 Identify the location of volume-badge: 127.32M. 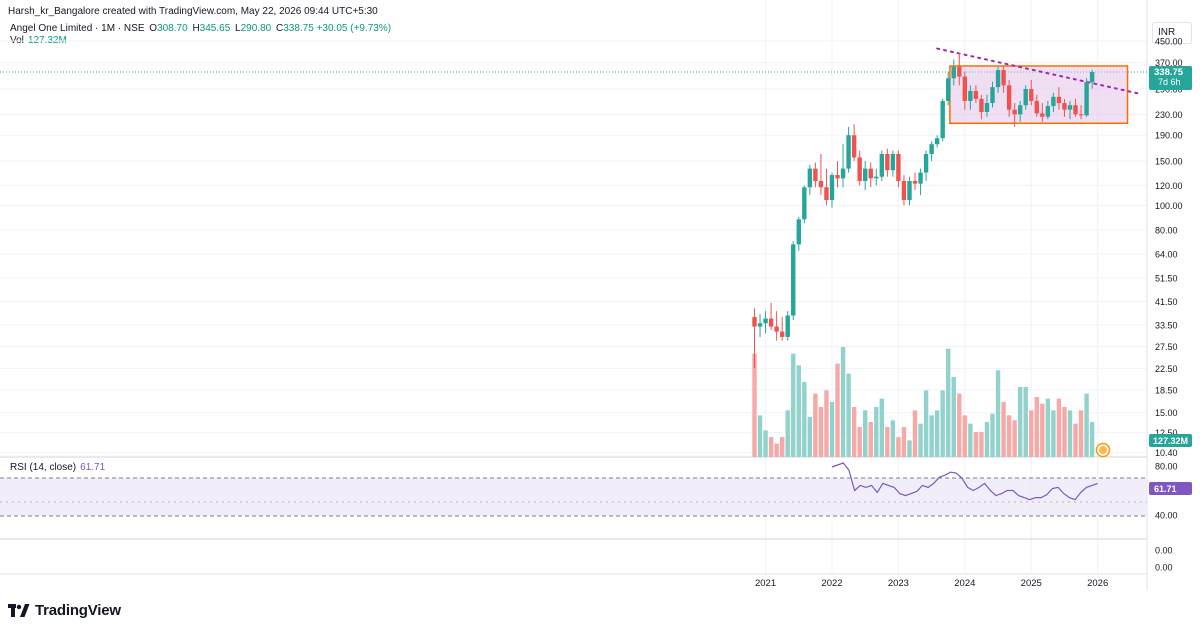
(1170, 440).